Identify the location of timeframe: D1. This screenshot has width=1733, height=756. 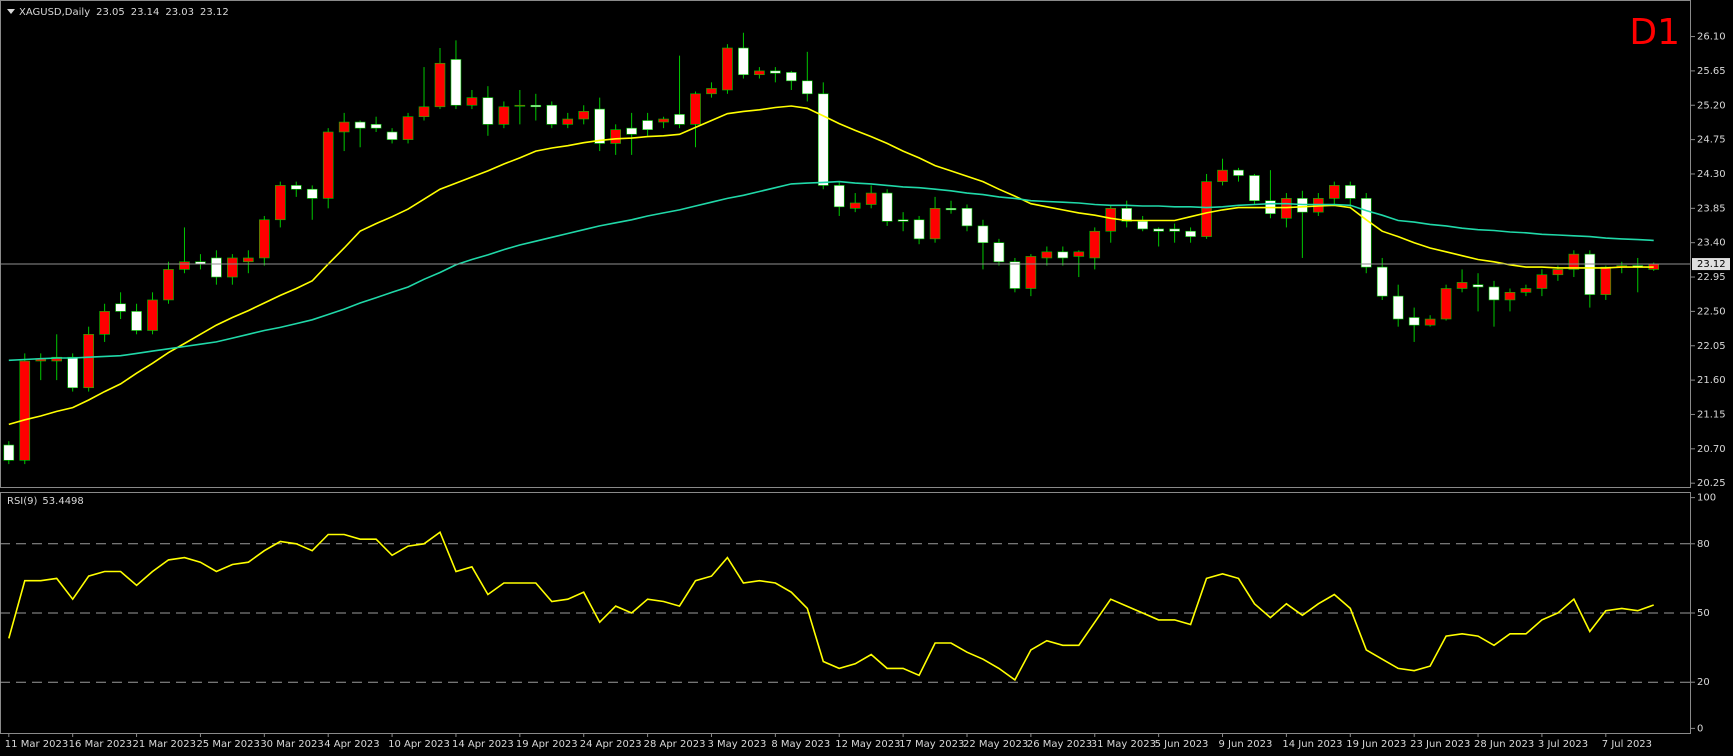
(1654, 32).